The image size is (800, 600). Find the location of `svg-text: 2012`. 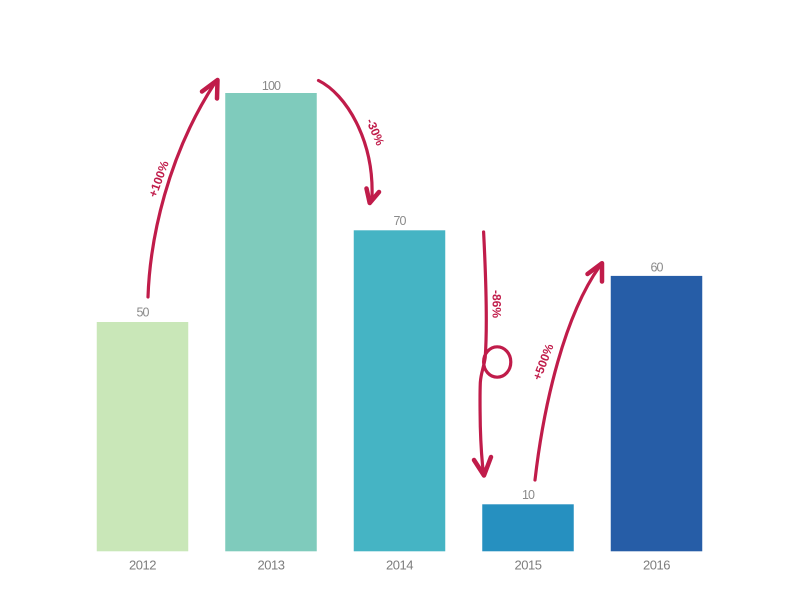

svg-text: 2012 is located at coordinates (142, 565).